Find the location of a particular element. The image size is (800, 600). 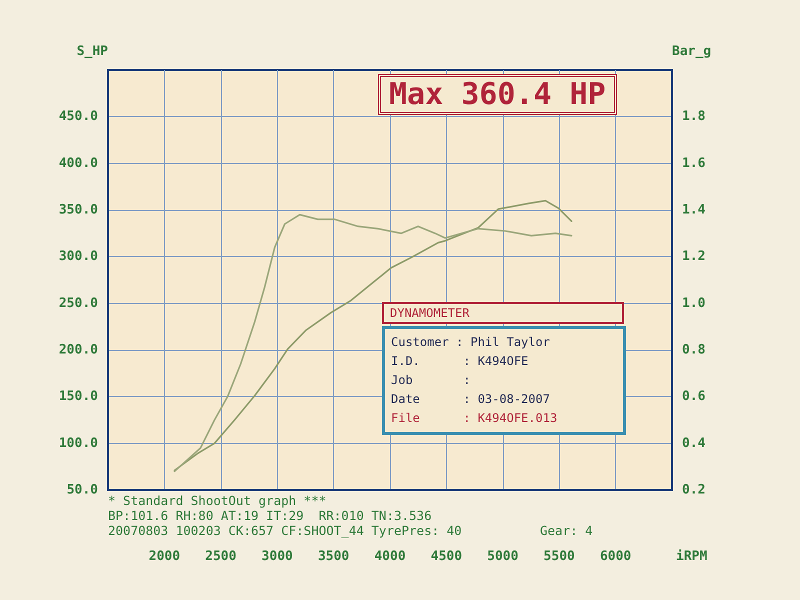

y-axis-title: S_HP is located at coordinates (92, 51).